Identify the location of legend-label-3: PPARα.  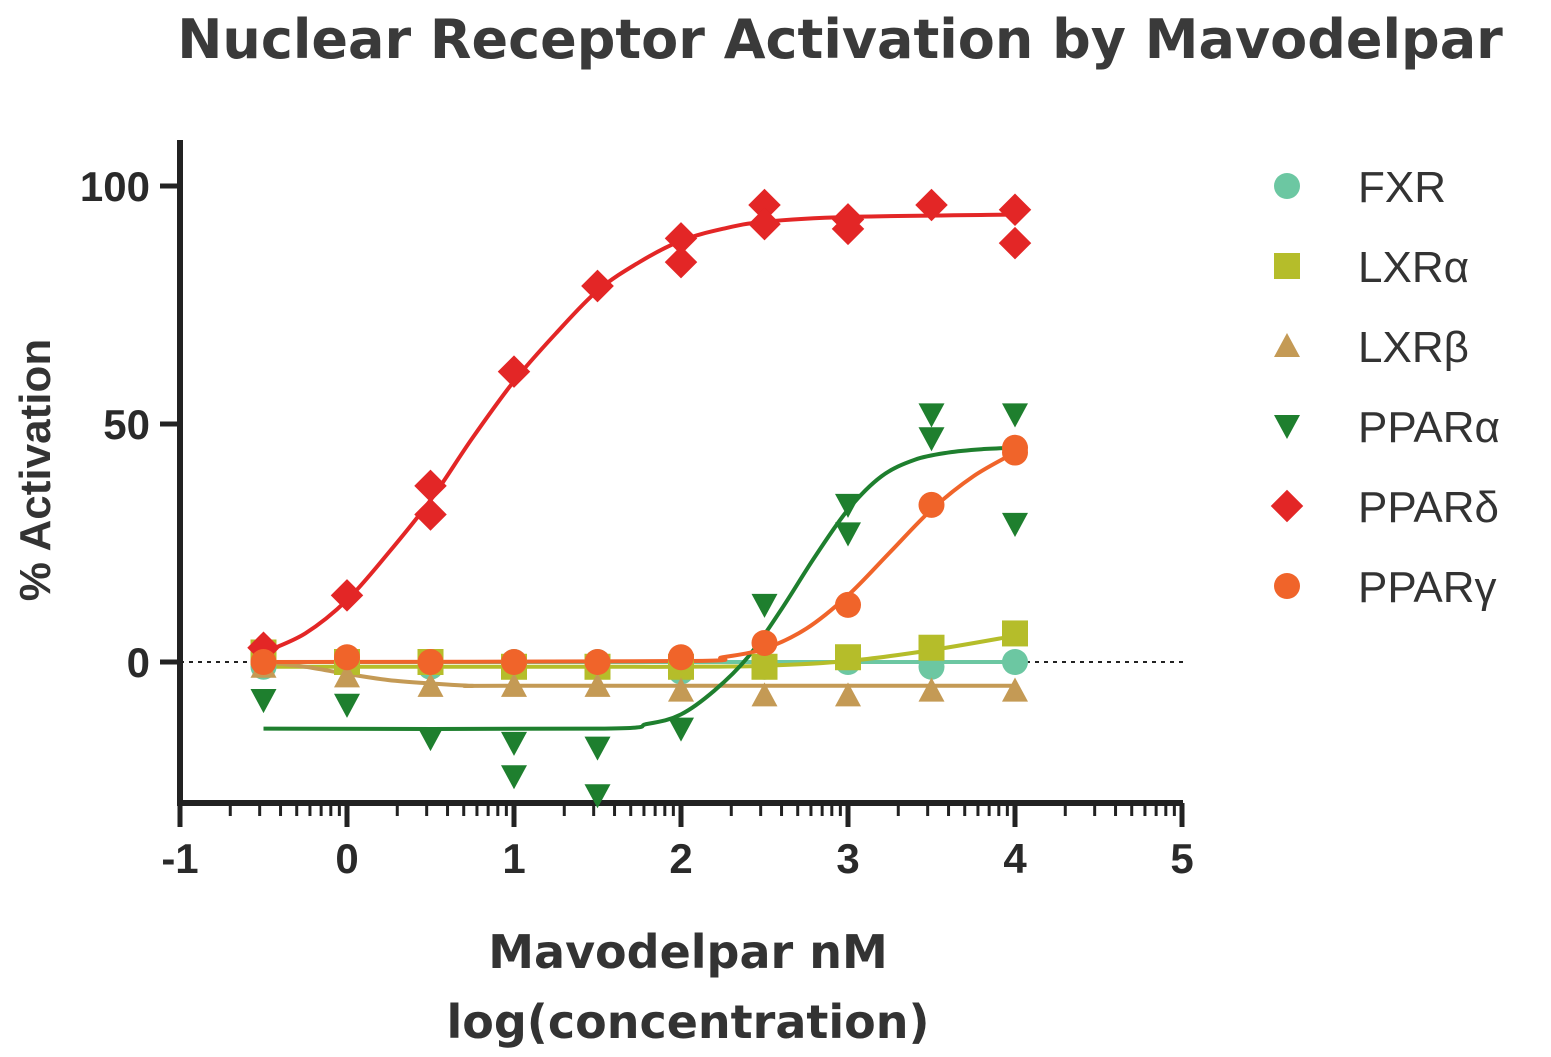
(1429, 427).